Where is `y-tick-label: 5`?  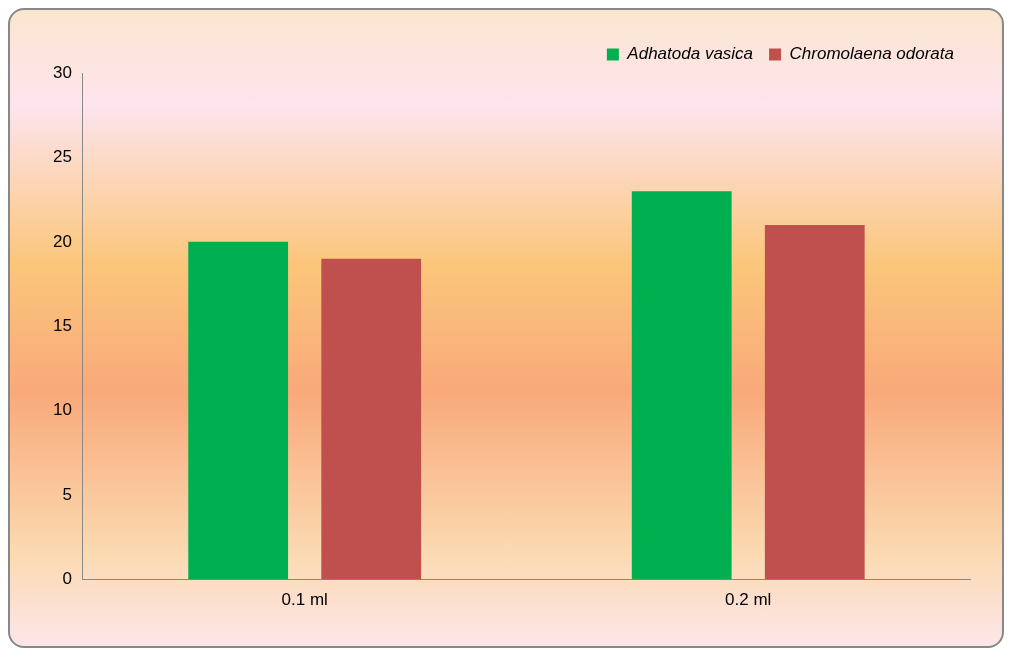 y-tick-label: 5 is located at coordinates (67, 494).